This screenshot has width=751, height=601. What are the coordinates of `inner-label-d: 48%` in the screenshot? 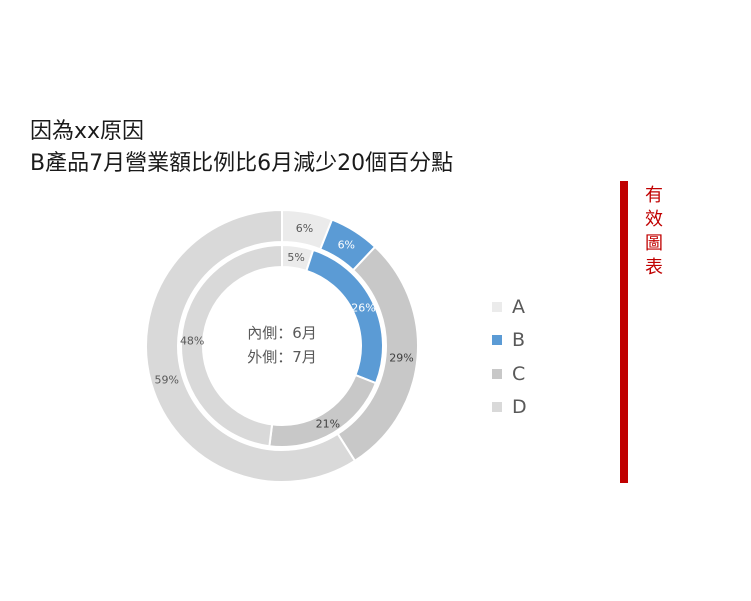 It's located at (192, 340).